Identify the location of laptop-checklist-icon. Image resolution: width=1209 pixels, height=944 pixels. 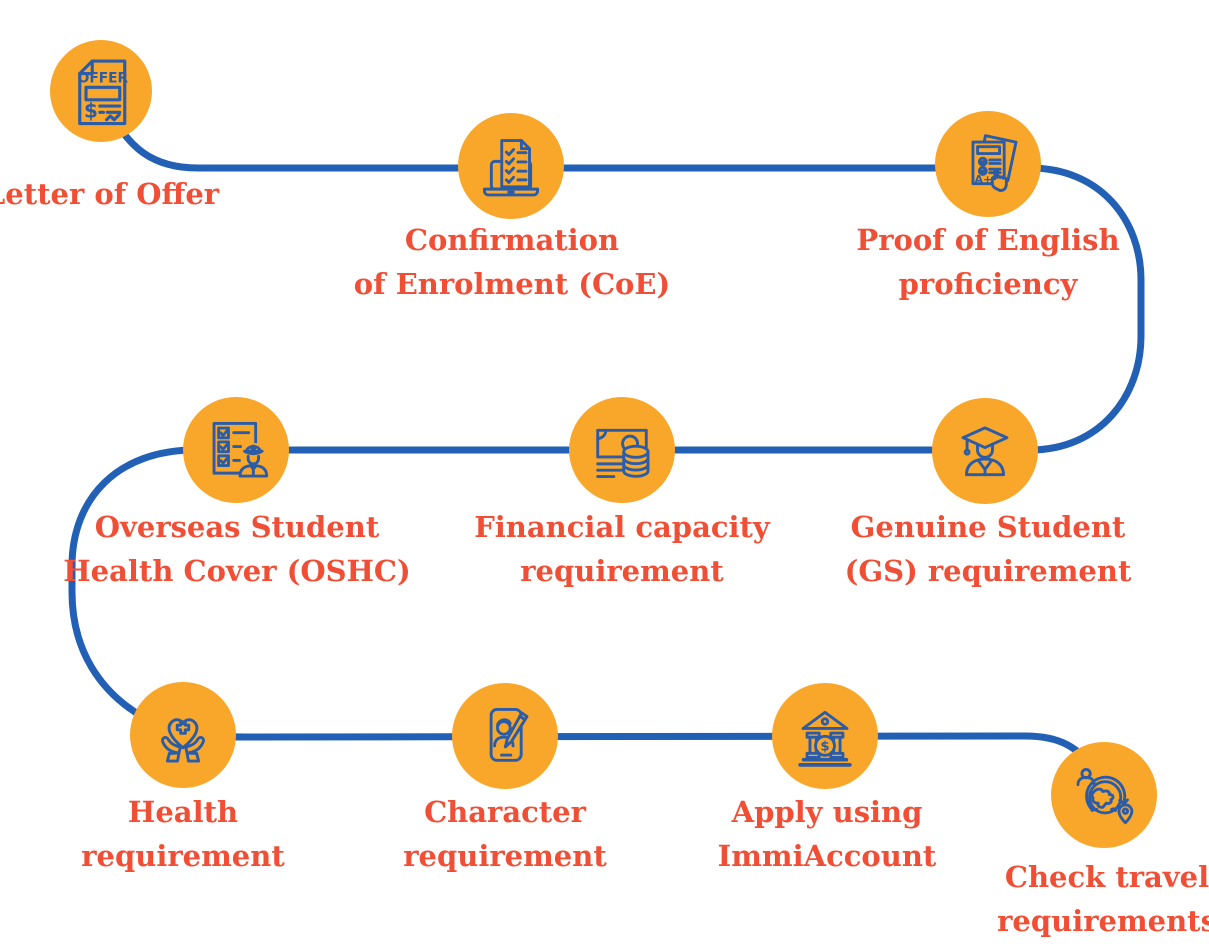
(511, 168).